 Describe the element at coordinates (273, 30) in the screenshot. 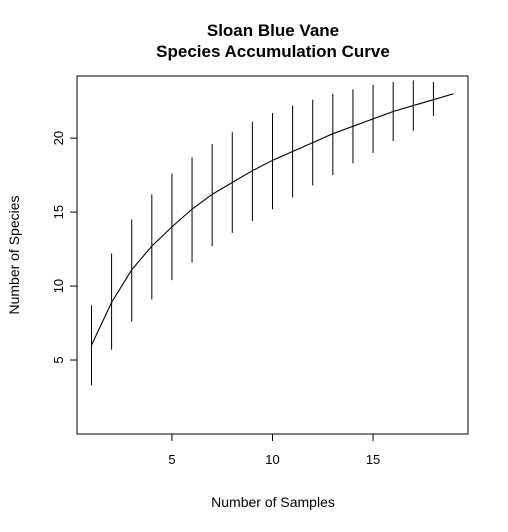

I see `chart-title: Sloan Blue Vane` at that location.